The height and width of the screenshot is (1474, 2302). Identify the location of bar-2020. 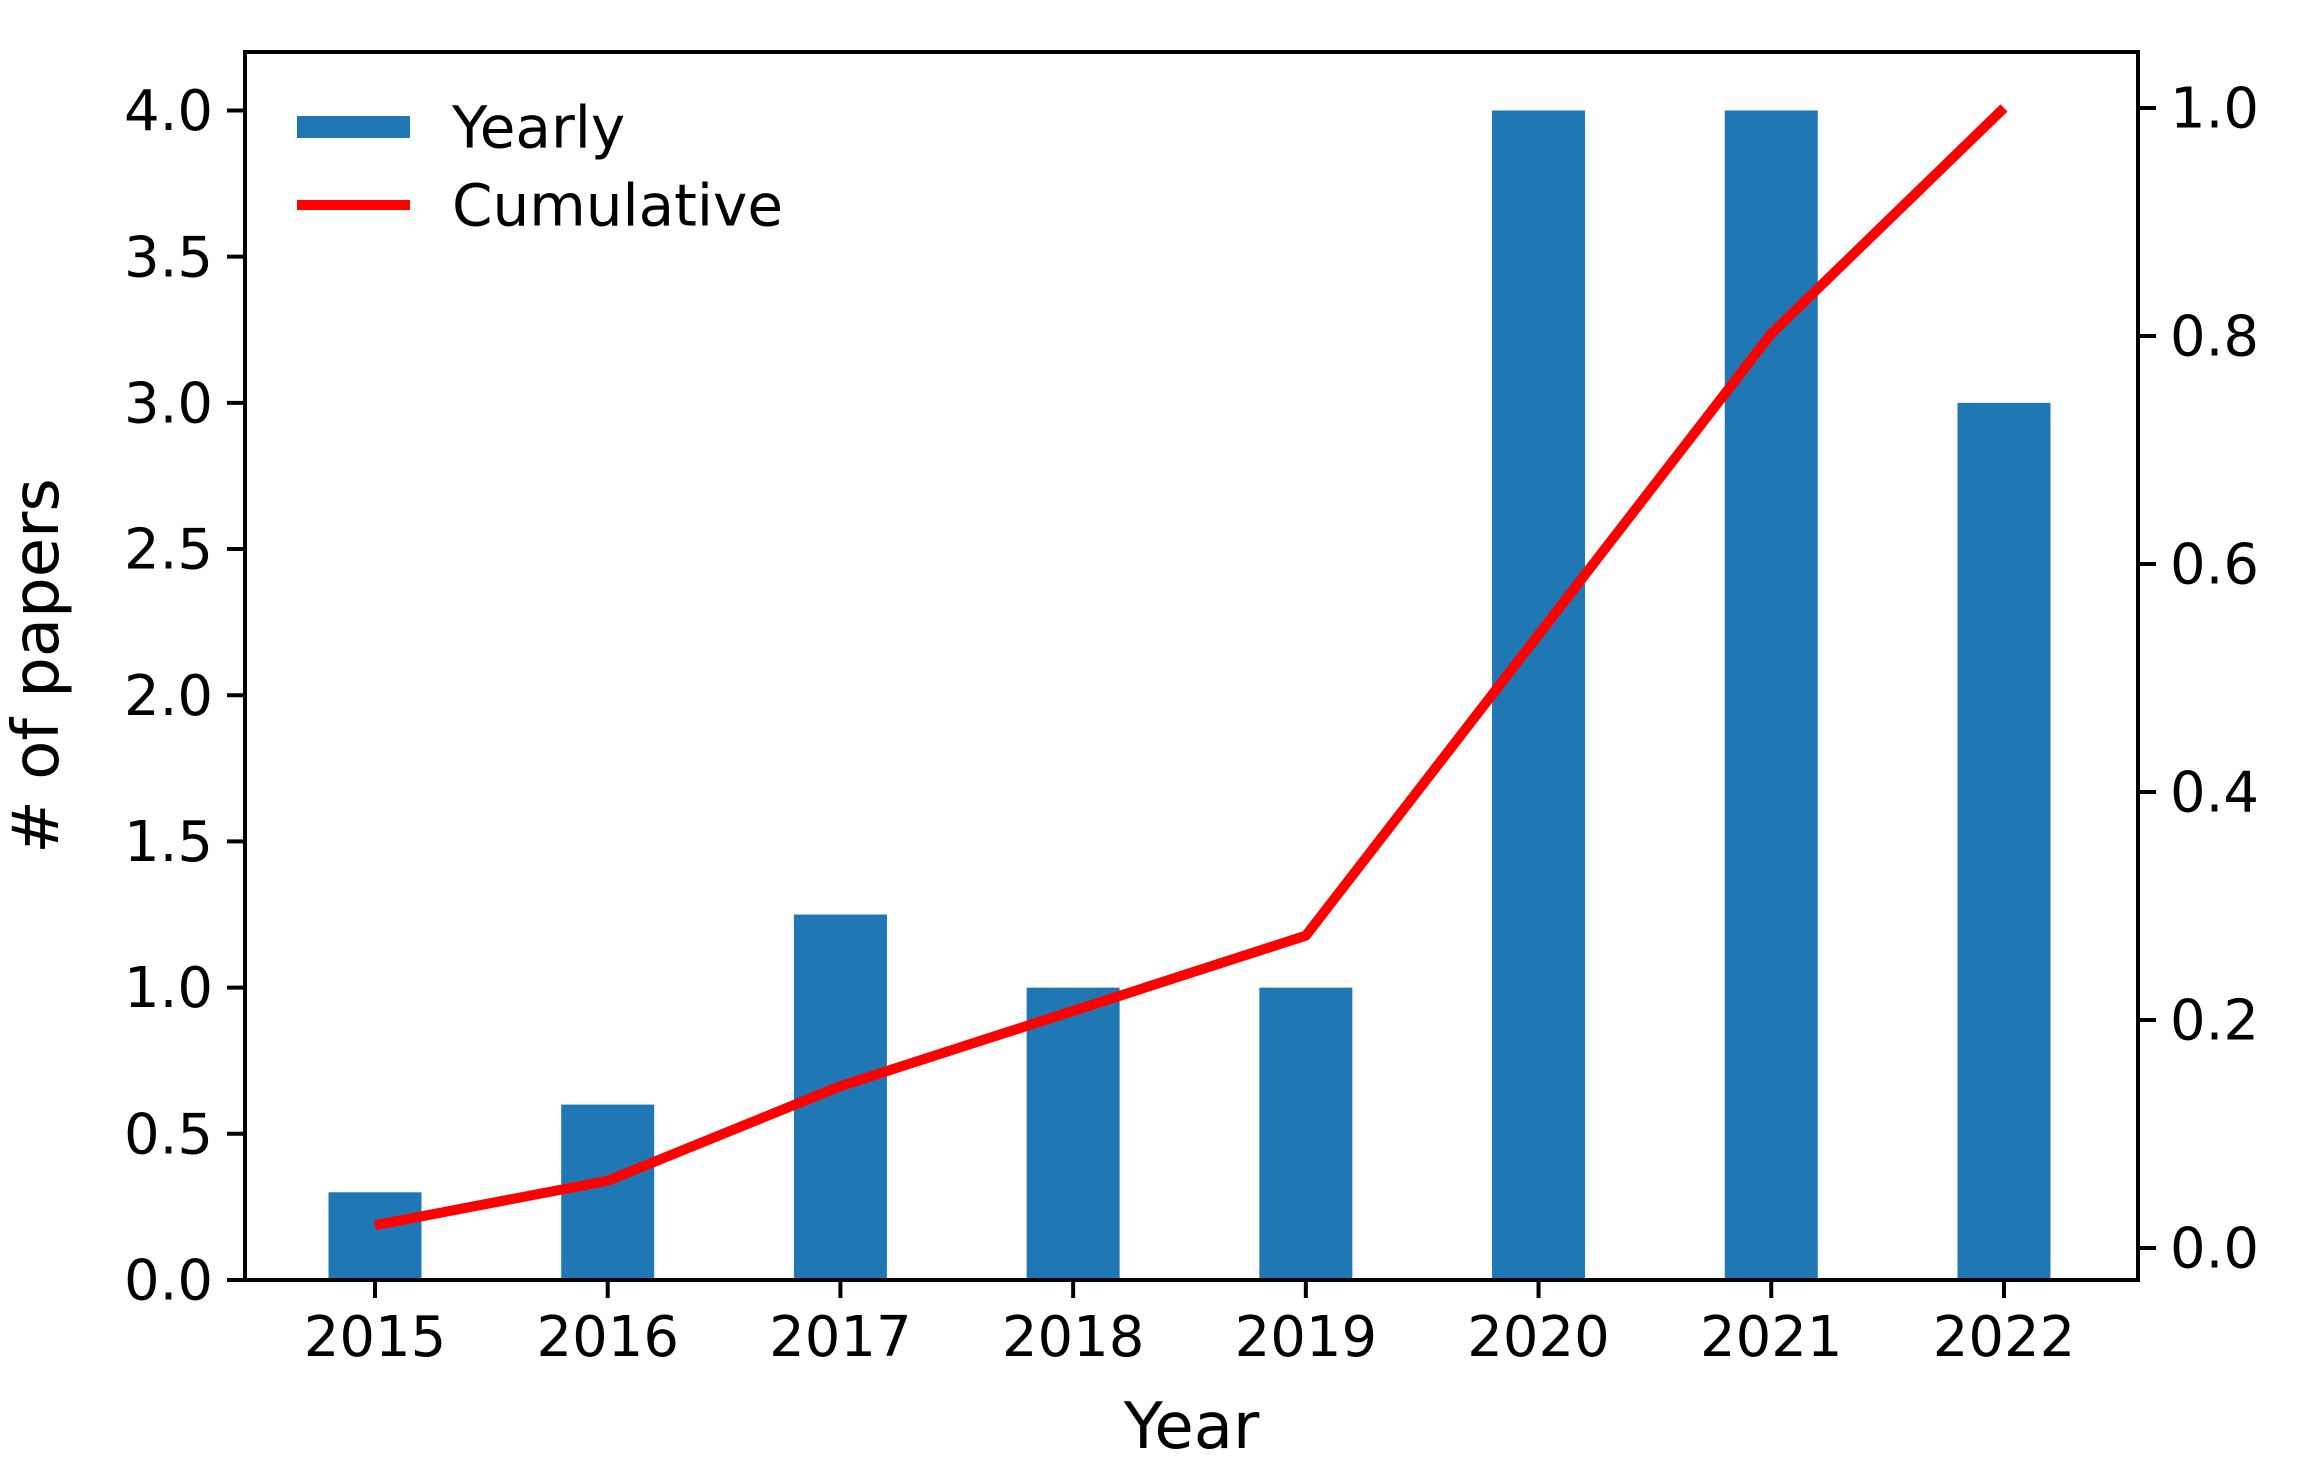
(1539, 695).